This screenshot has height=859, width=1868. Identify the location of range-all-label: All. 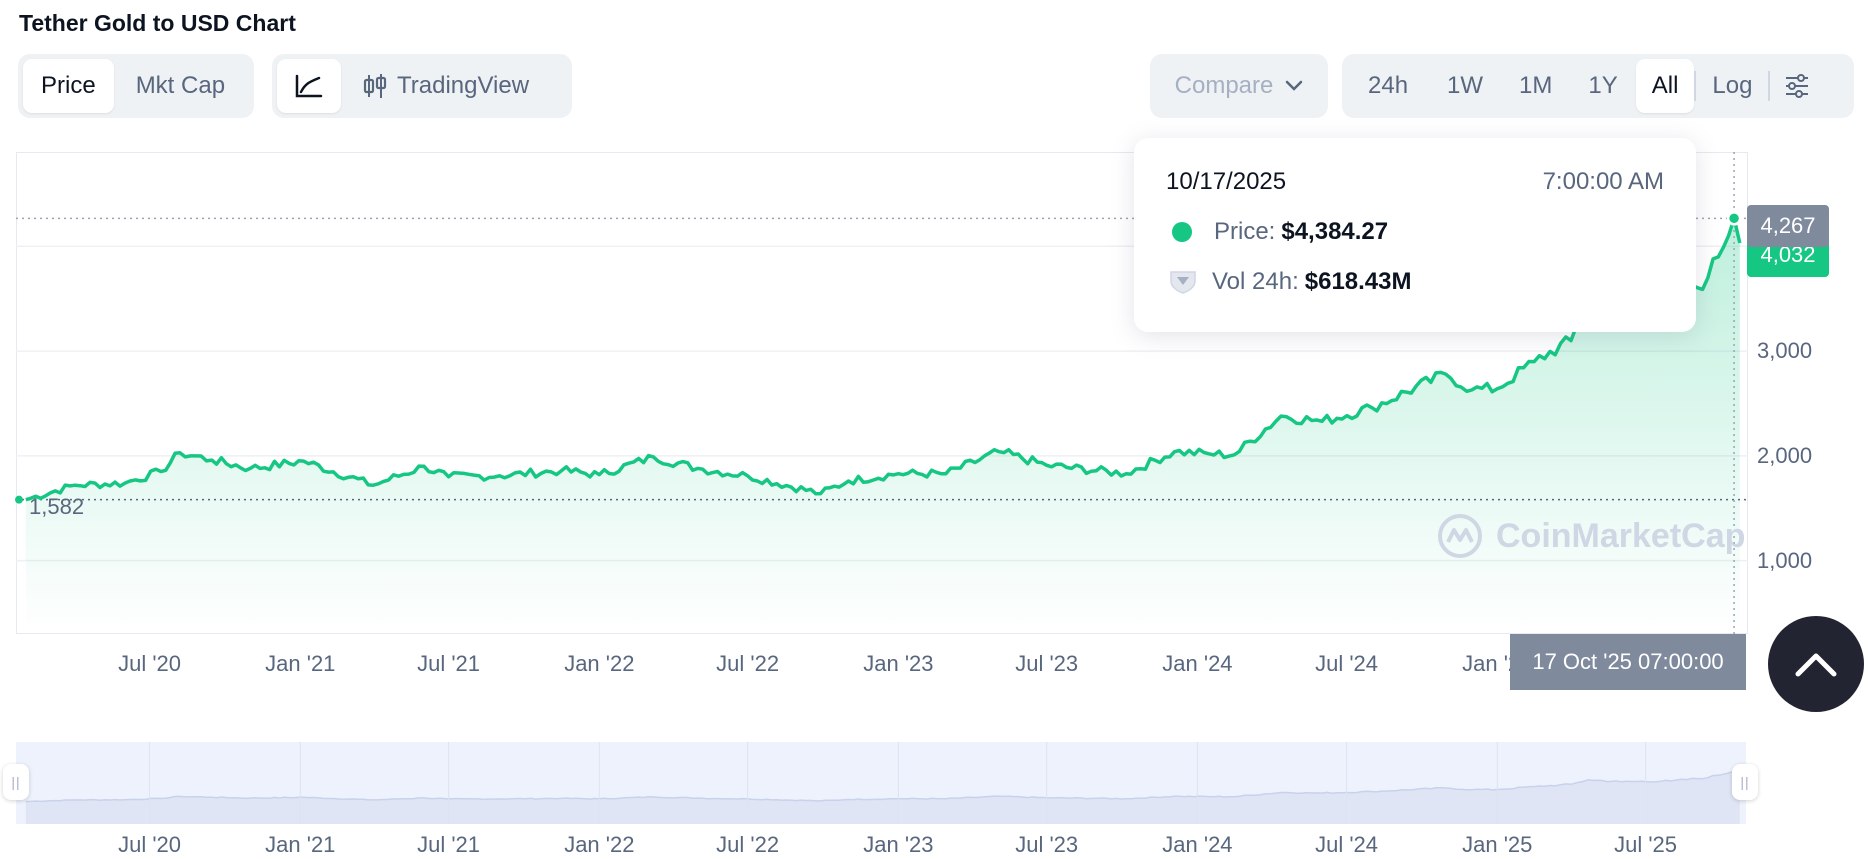
(1665, 85).